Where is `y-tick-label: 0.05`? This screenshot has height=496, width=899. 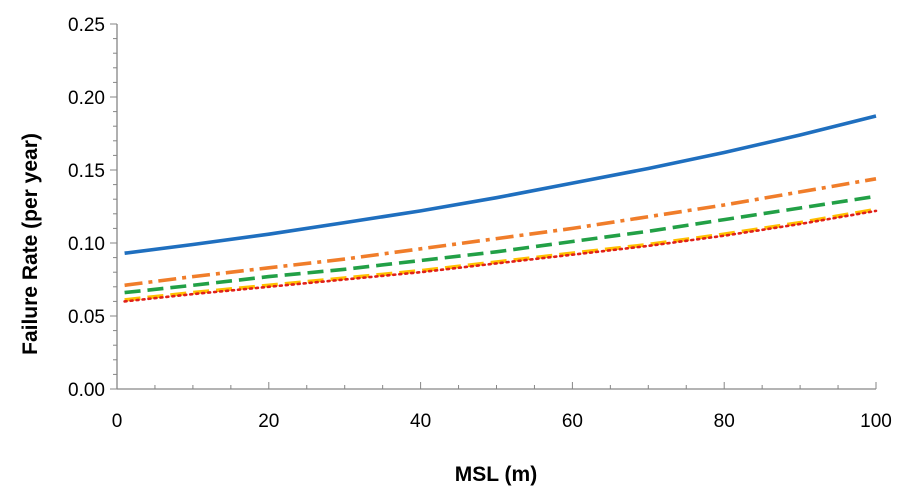
y-tick-label: 0.05 is located at coordinates (86, 317).